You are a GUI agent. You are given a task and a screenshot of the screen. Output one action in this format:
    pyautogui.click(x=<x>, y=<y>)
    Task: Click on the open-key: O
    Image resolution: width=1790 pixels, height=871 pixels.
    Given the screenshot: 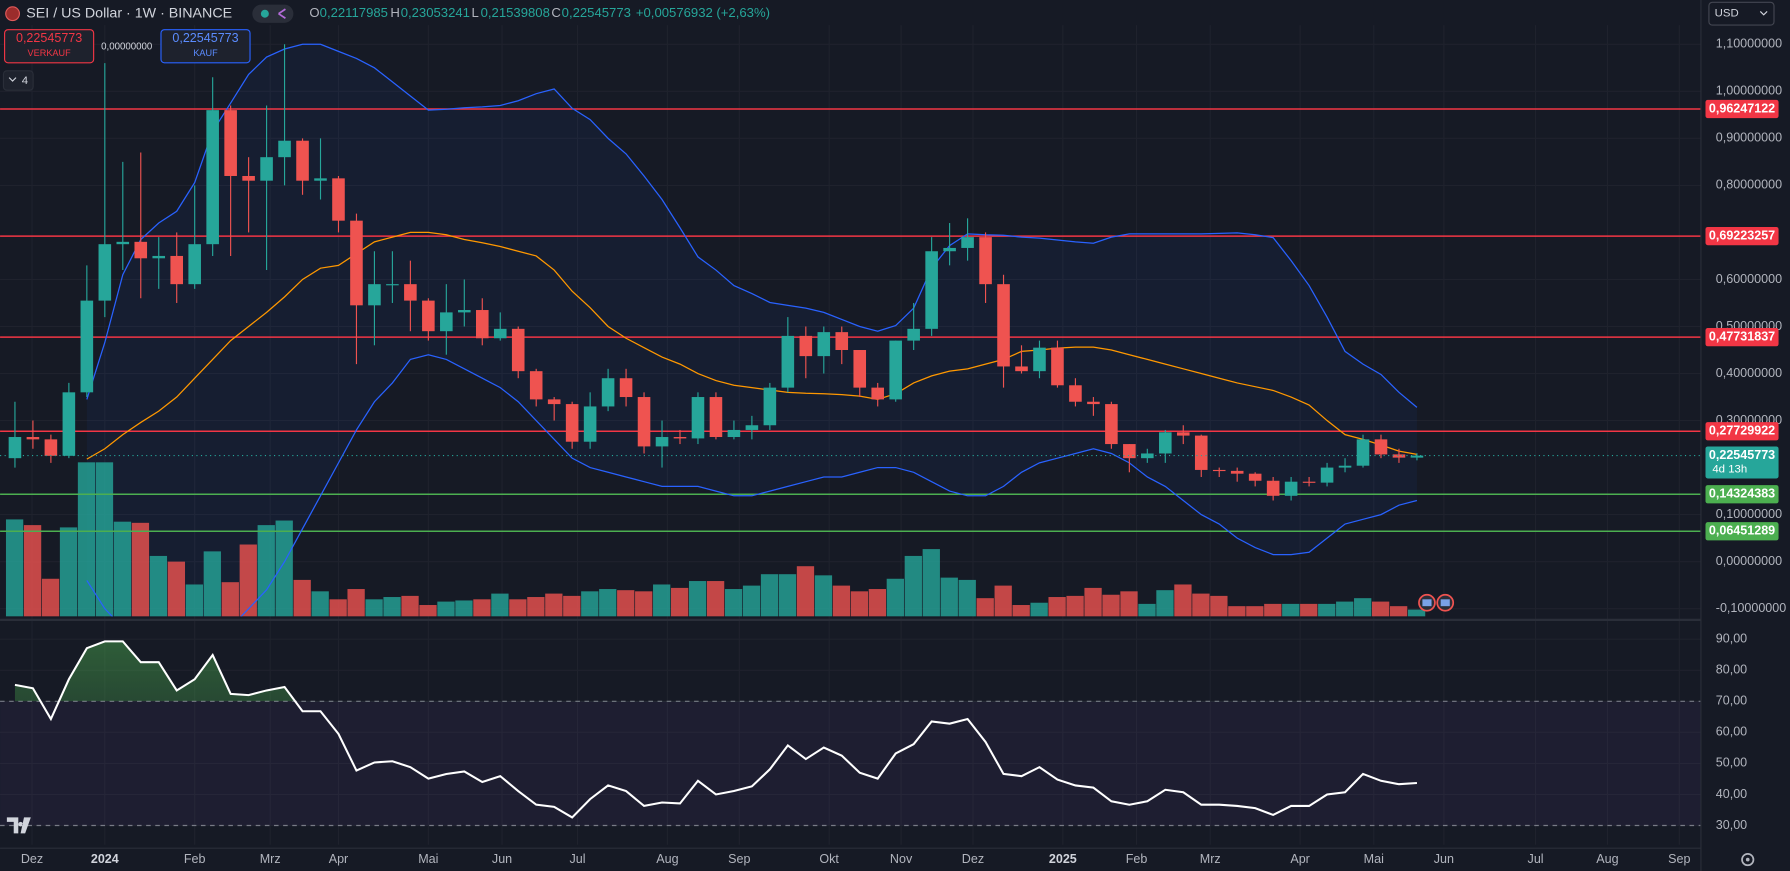 What is the action you would take?
    pyautogui.click(x=314, y=12)
    